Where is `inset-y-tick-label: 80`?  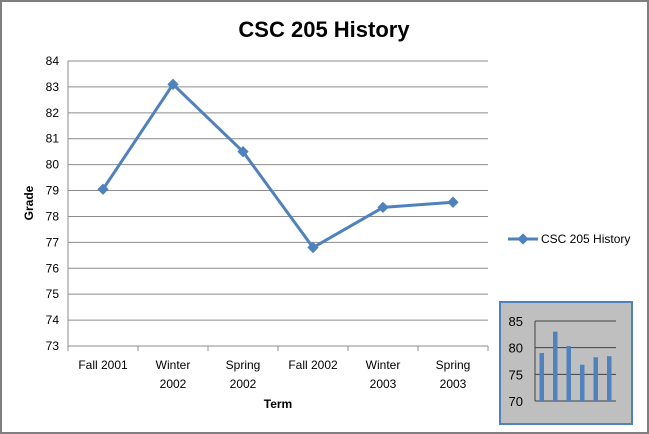 inset-y-tick-label: 80 is located at coordinates (516, 348).